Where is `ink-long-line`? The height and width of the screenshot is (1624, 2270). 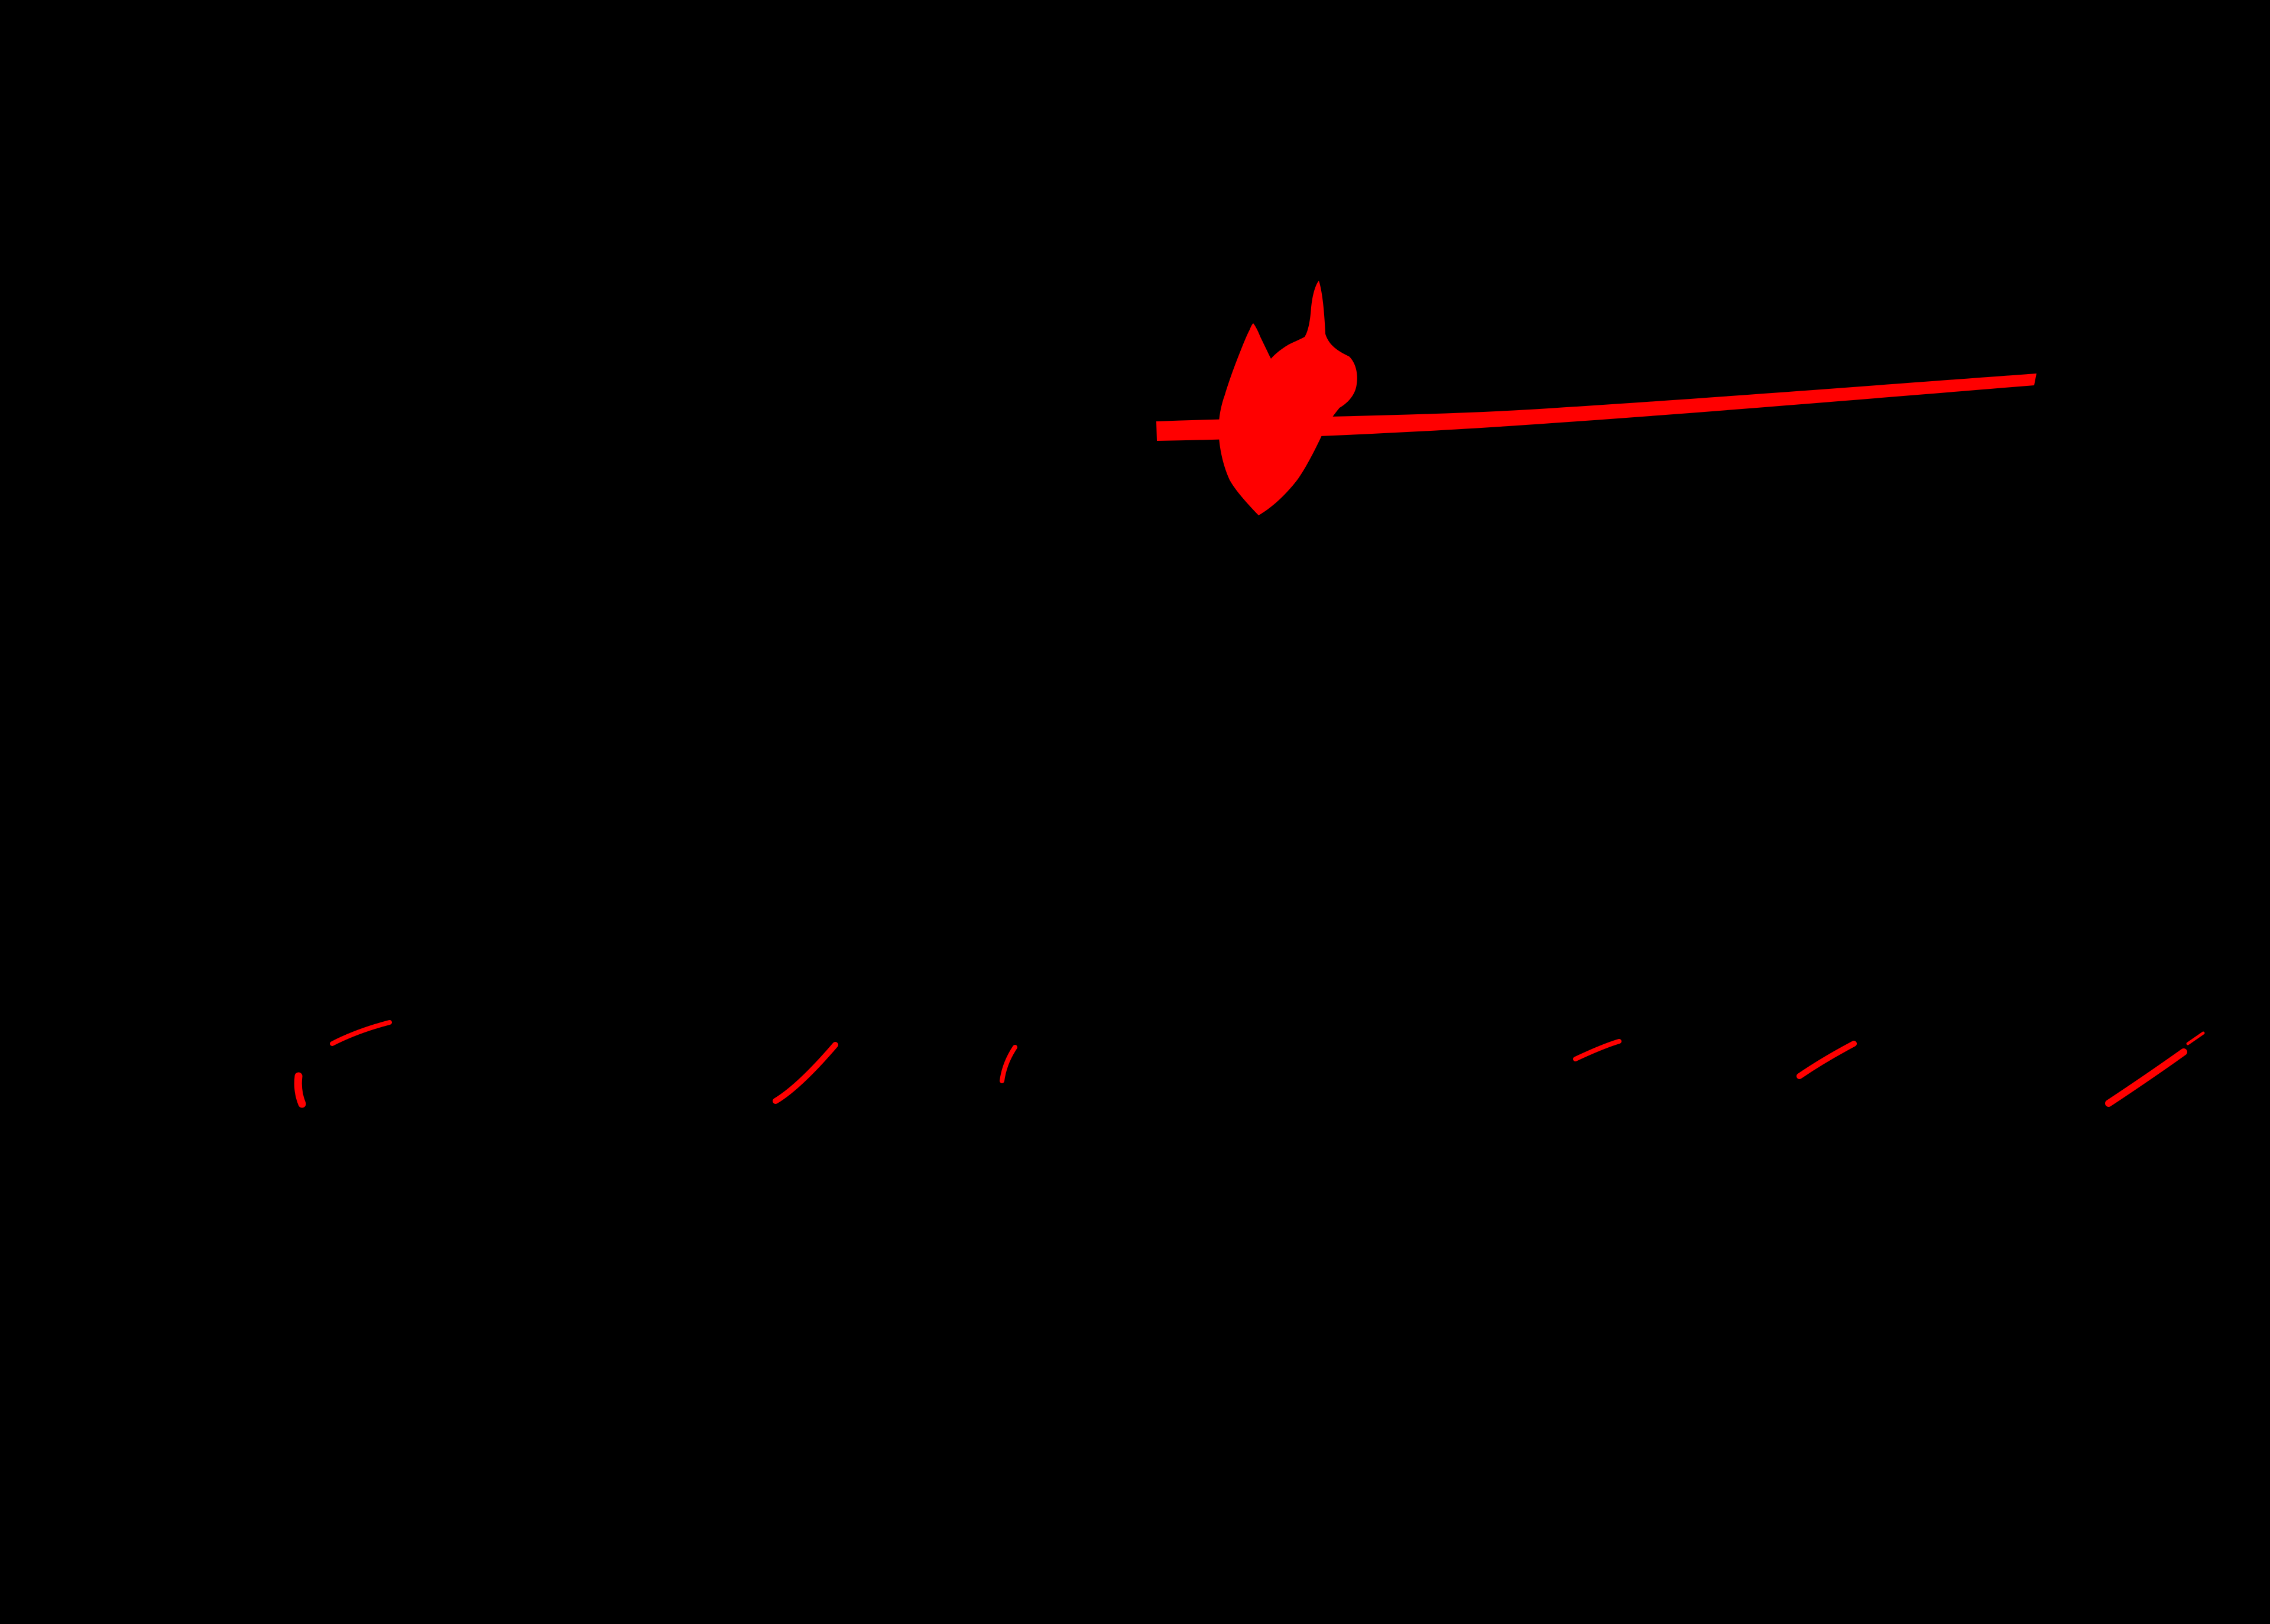
ink-long-line is located at coordinates (1596, 407).